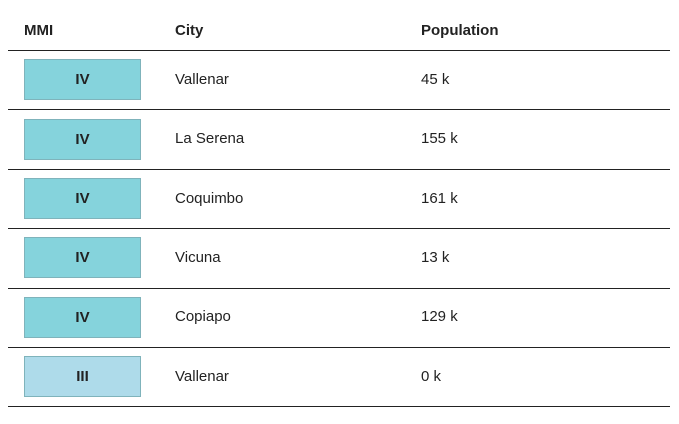  Describe the element at coordinates (198, 257) in the screenshot. I see `city: Vicuna` at that location.